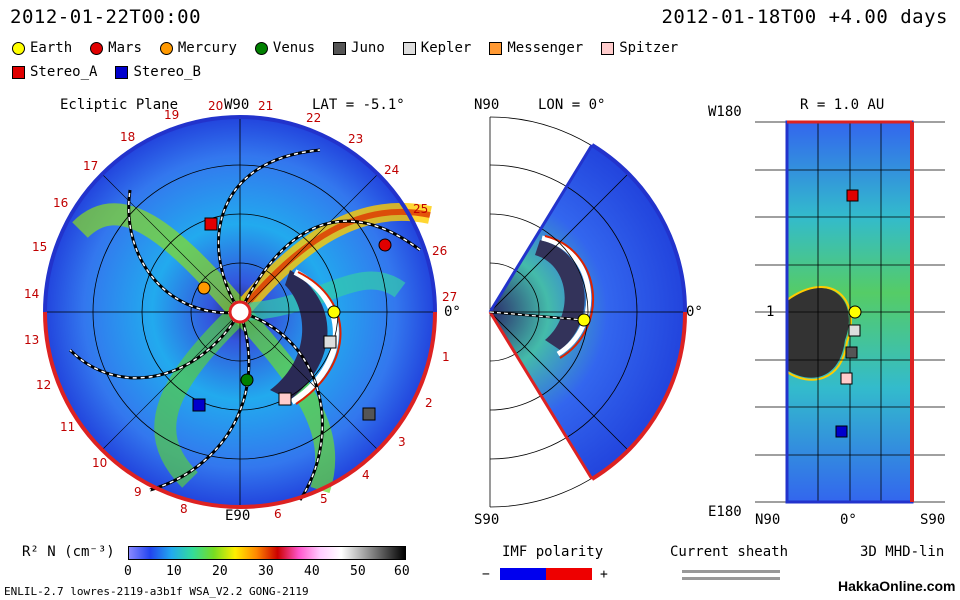 The height and width of the screenshot is (600, 960). What do you see at coordinates (446, 357) in the screenshot?
I see `rot-1: 1` at bounding box center [446, 357].